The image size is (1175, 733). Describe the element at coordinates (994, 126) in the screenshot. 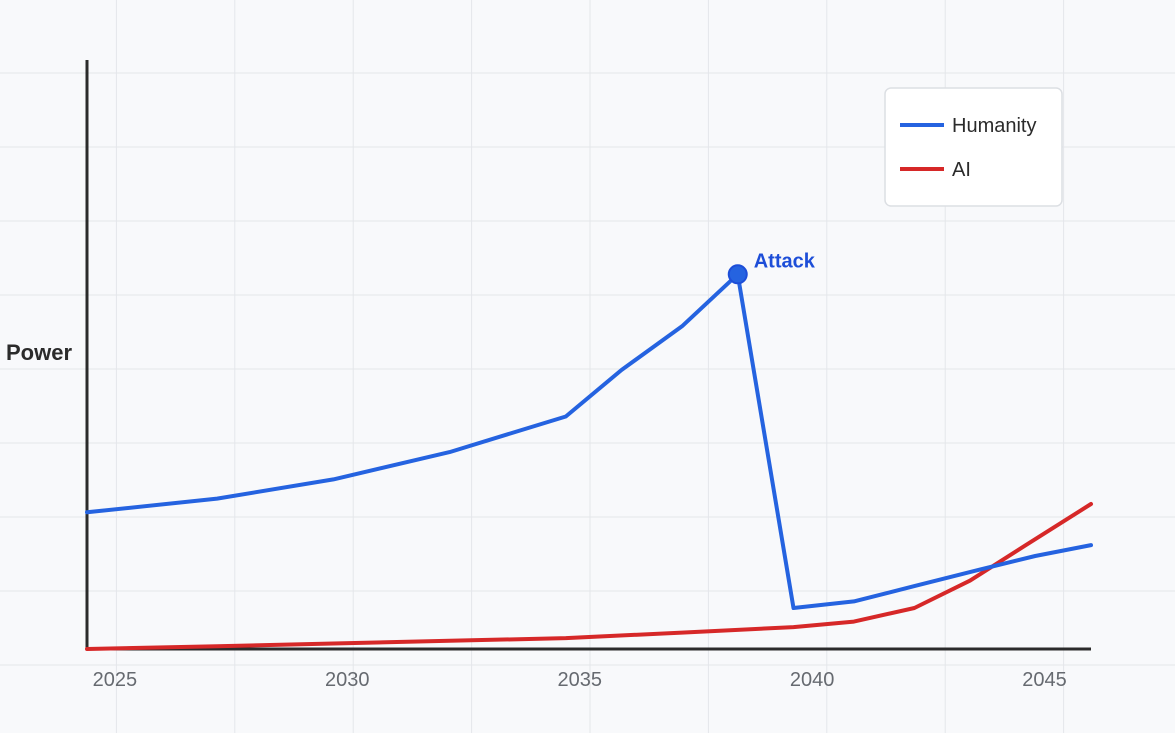

I see `legend-label-humanity: Humanity` at that location.